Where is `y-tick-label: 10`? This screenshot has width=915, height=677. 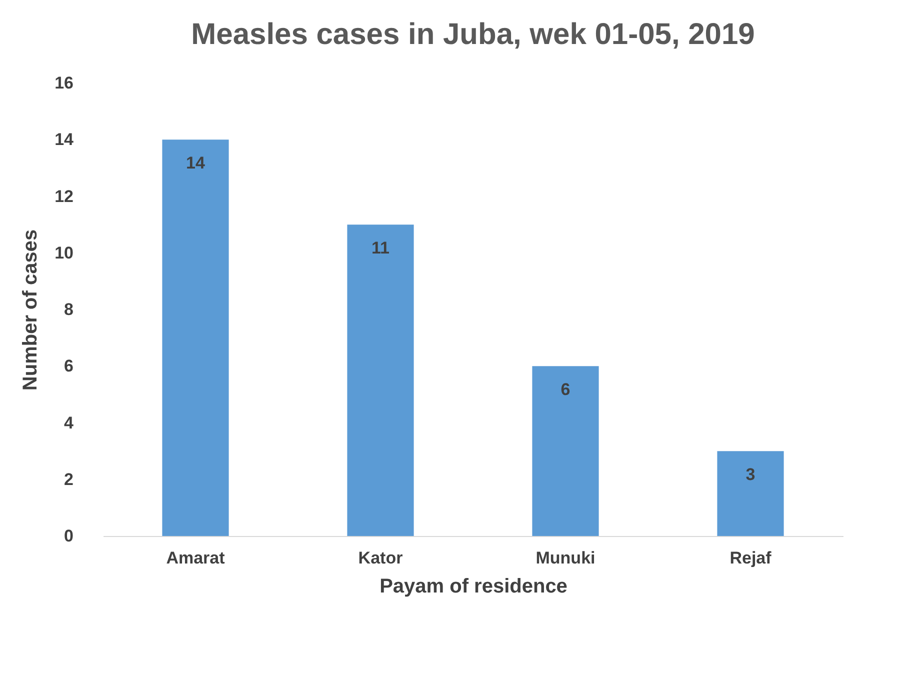
y-tick-label: 10 is located at coordinates (64, 252).